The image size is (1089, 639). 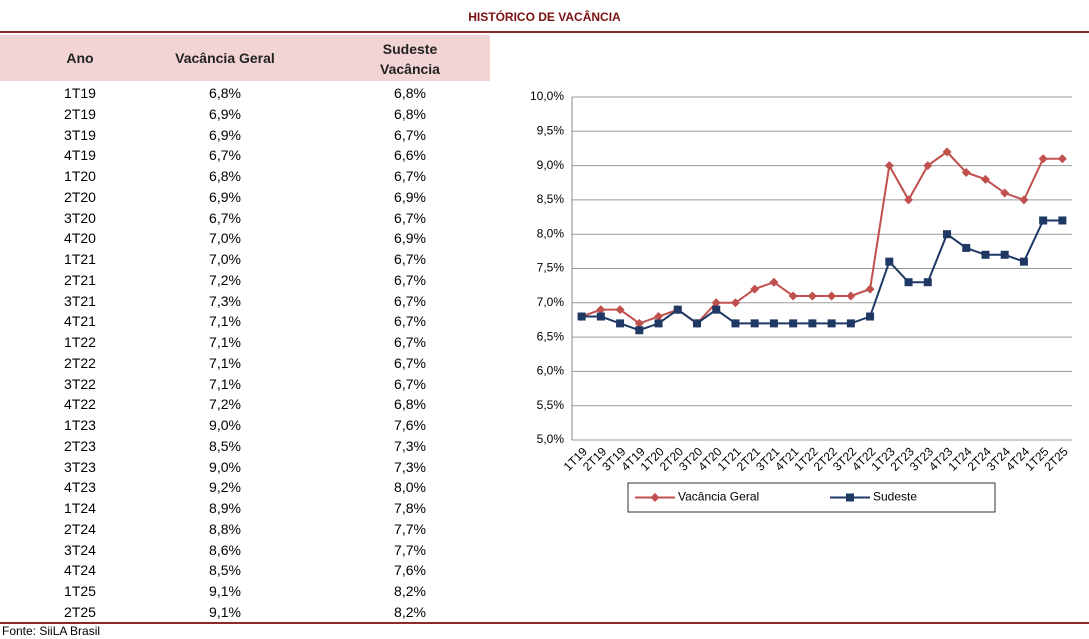 I want to click on table-cell: 8,9%, so click(x=225, y=508).